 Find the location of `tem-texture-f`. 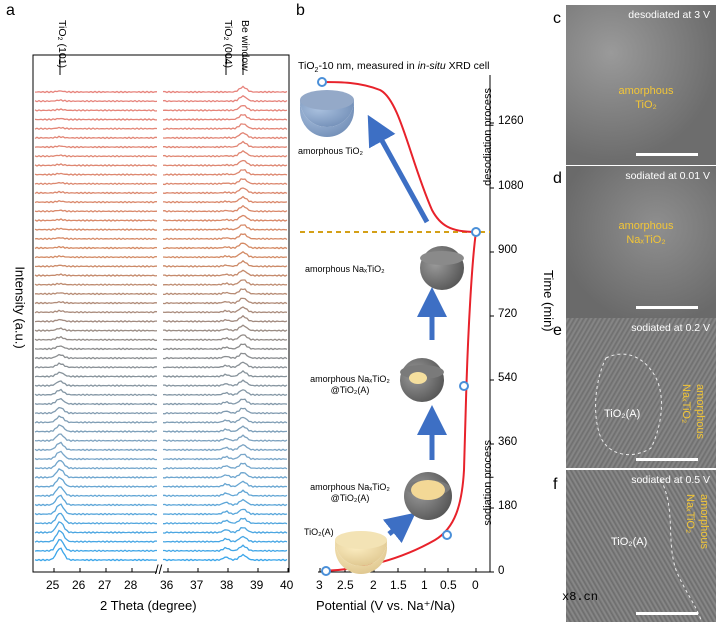

tem-texture-f is located at coordinates (641, 546).